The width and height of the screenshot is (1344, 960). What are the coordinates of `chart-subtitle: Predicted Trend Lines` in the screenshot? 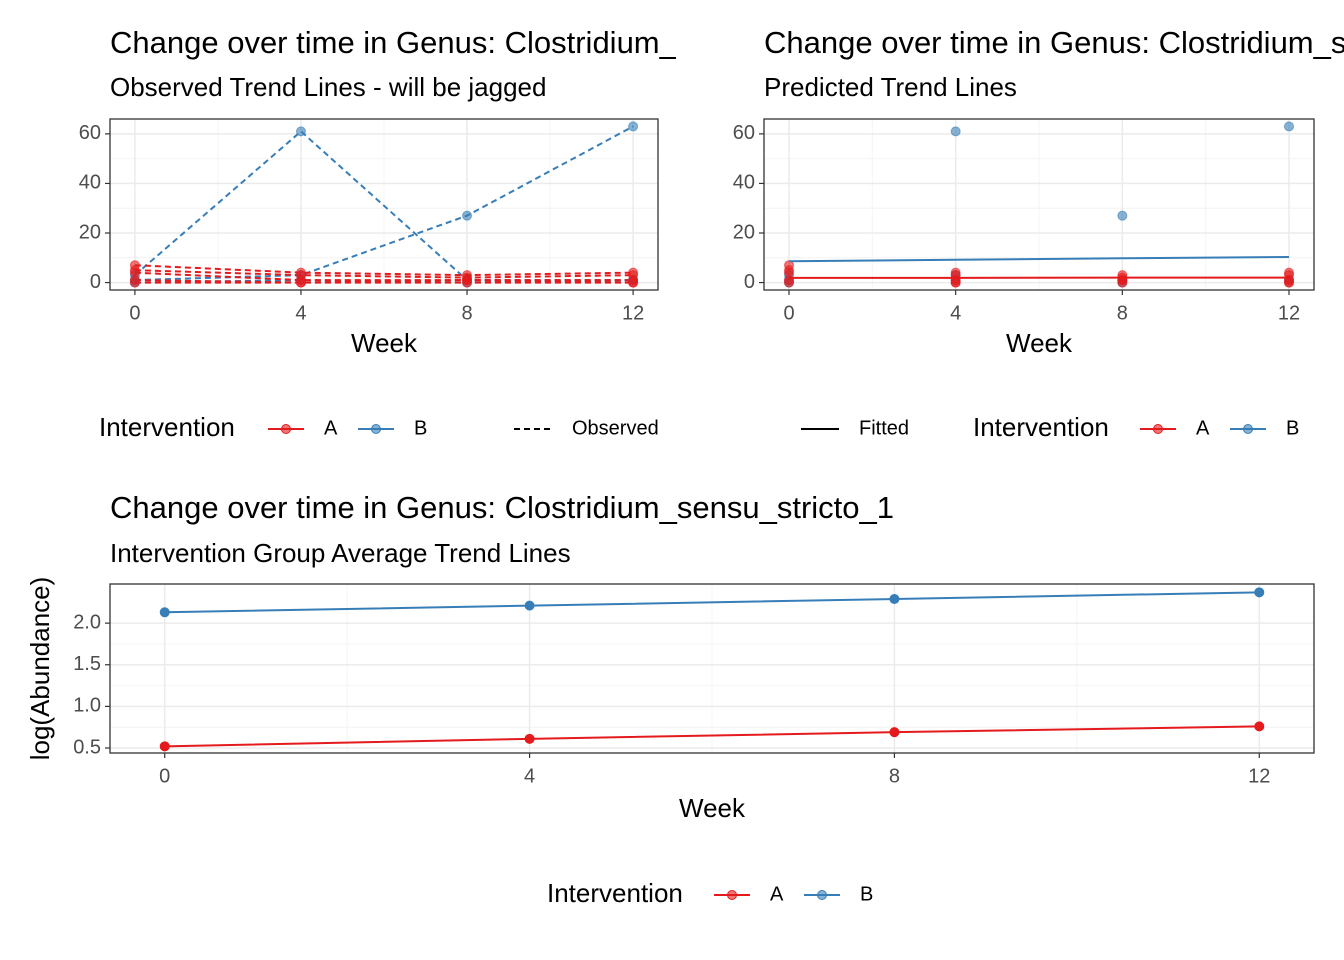 It's located at (890, 87).